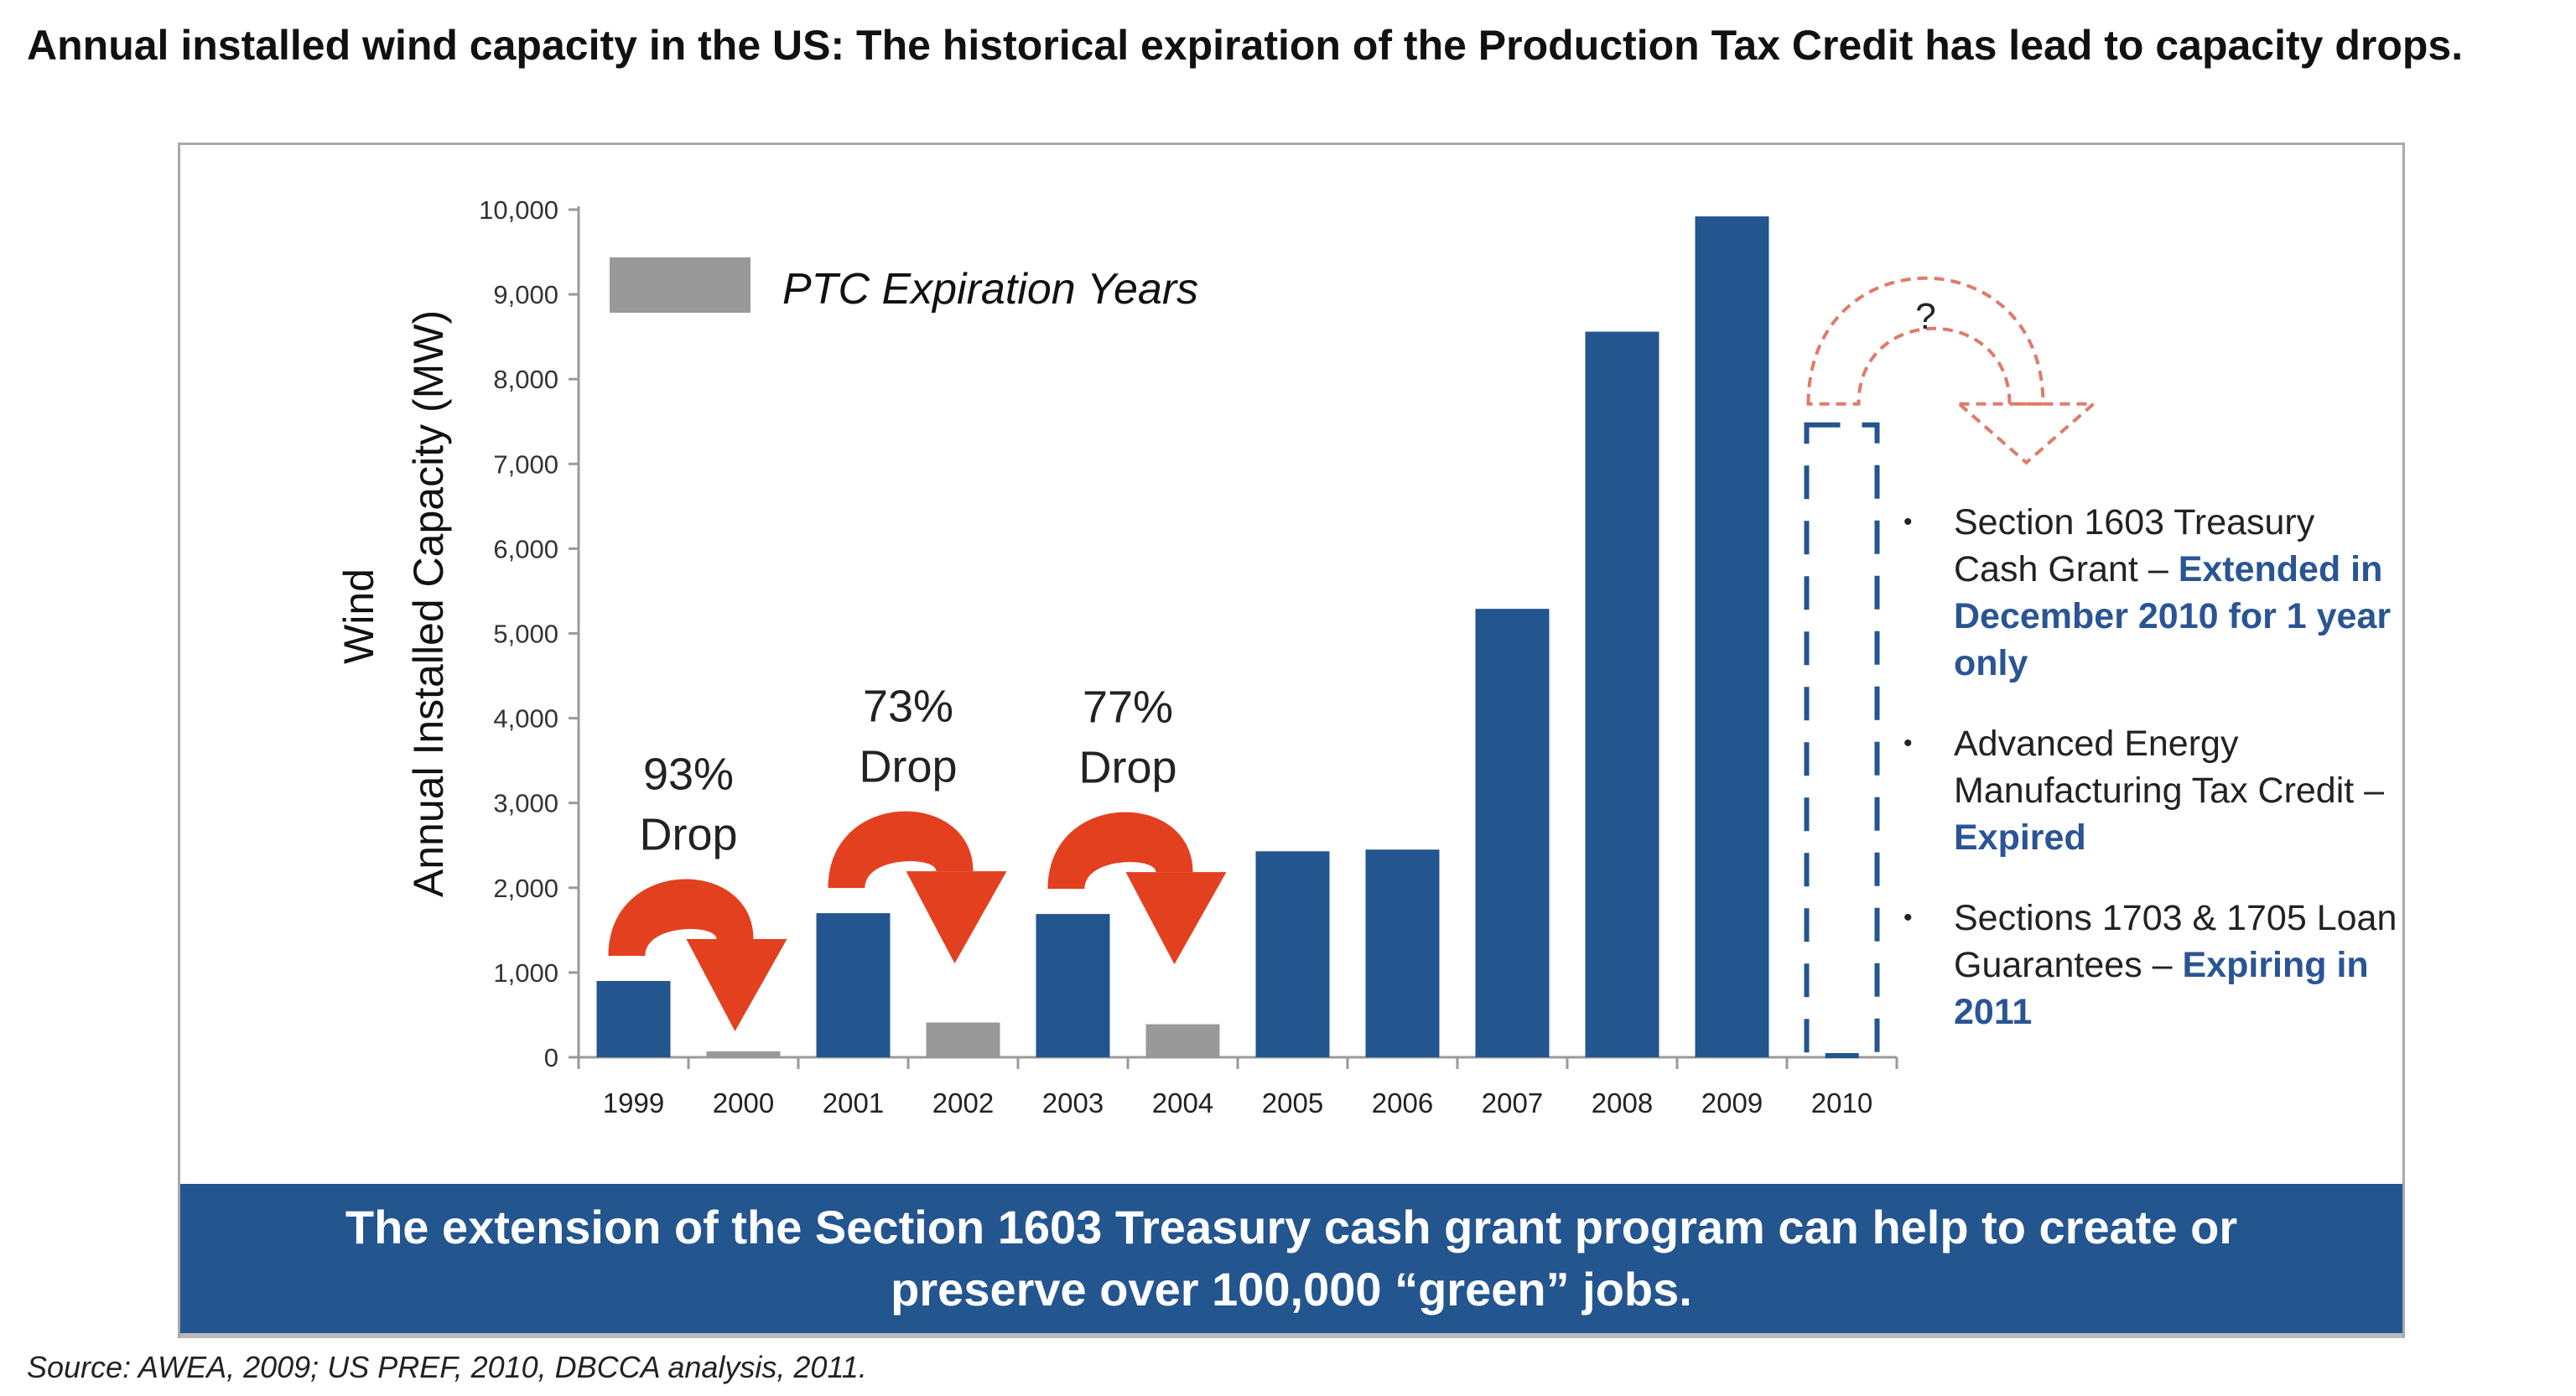 The height and width of the screenshot is (1396, 2576). What do you see at coordinates (525, 719) in the screenshot?
I see `y-tick-label: 4,000` at bounding box center [525, 719].